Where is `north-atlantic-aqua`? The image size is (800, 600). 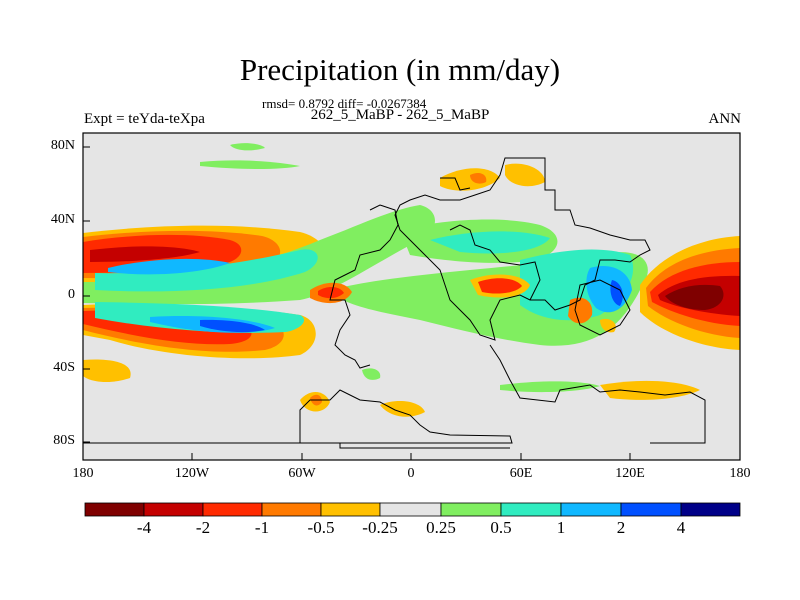 north-atlantic-aqua is located at coordinates (490, 242).